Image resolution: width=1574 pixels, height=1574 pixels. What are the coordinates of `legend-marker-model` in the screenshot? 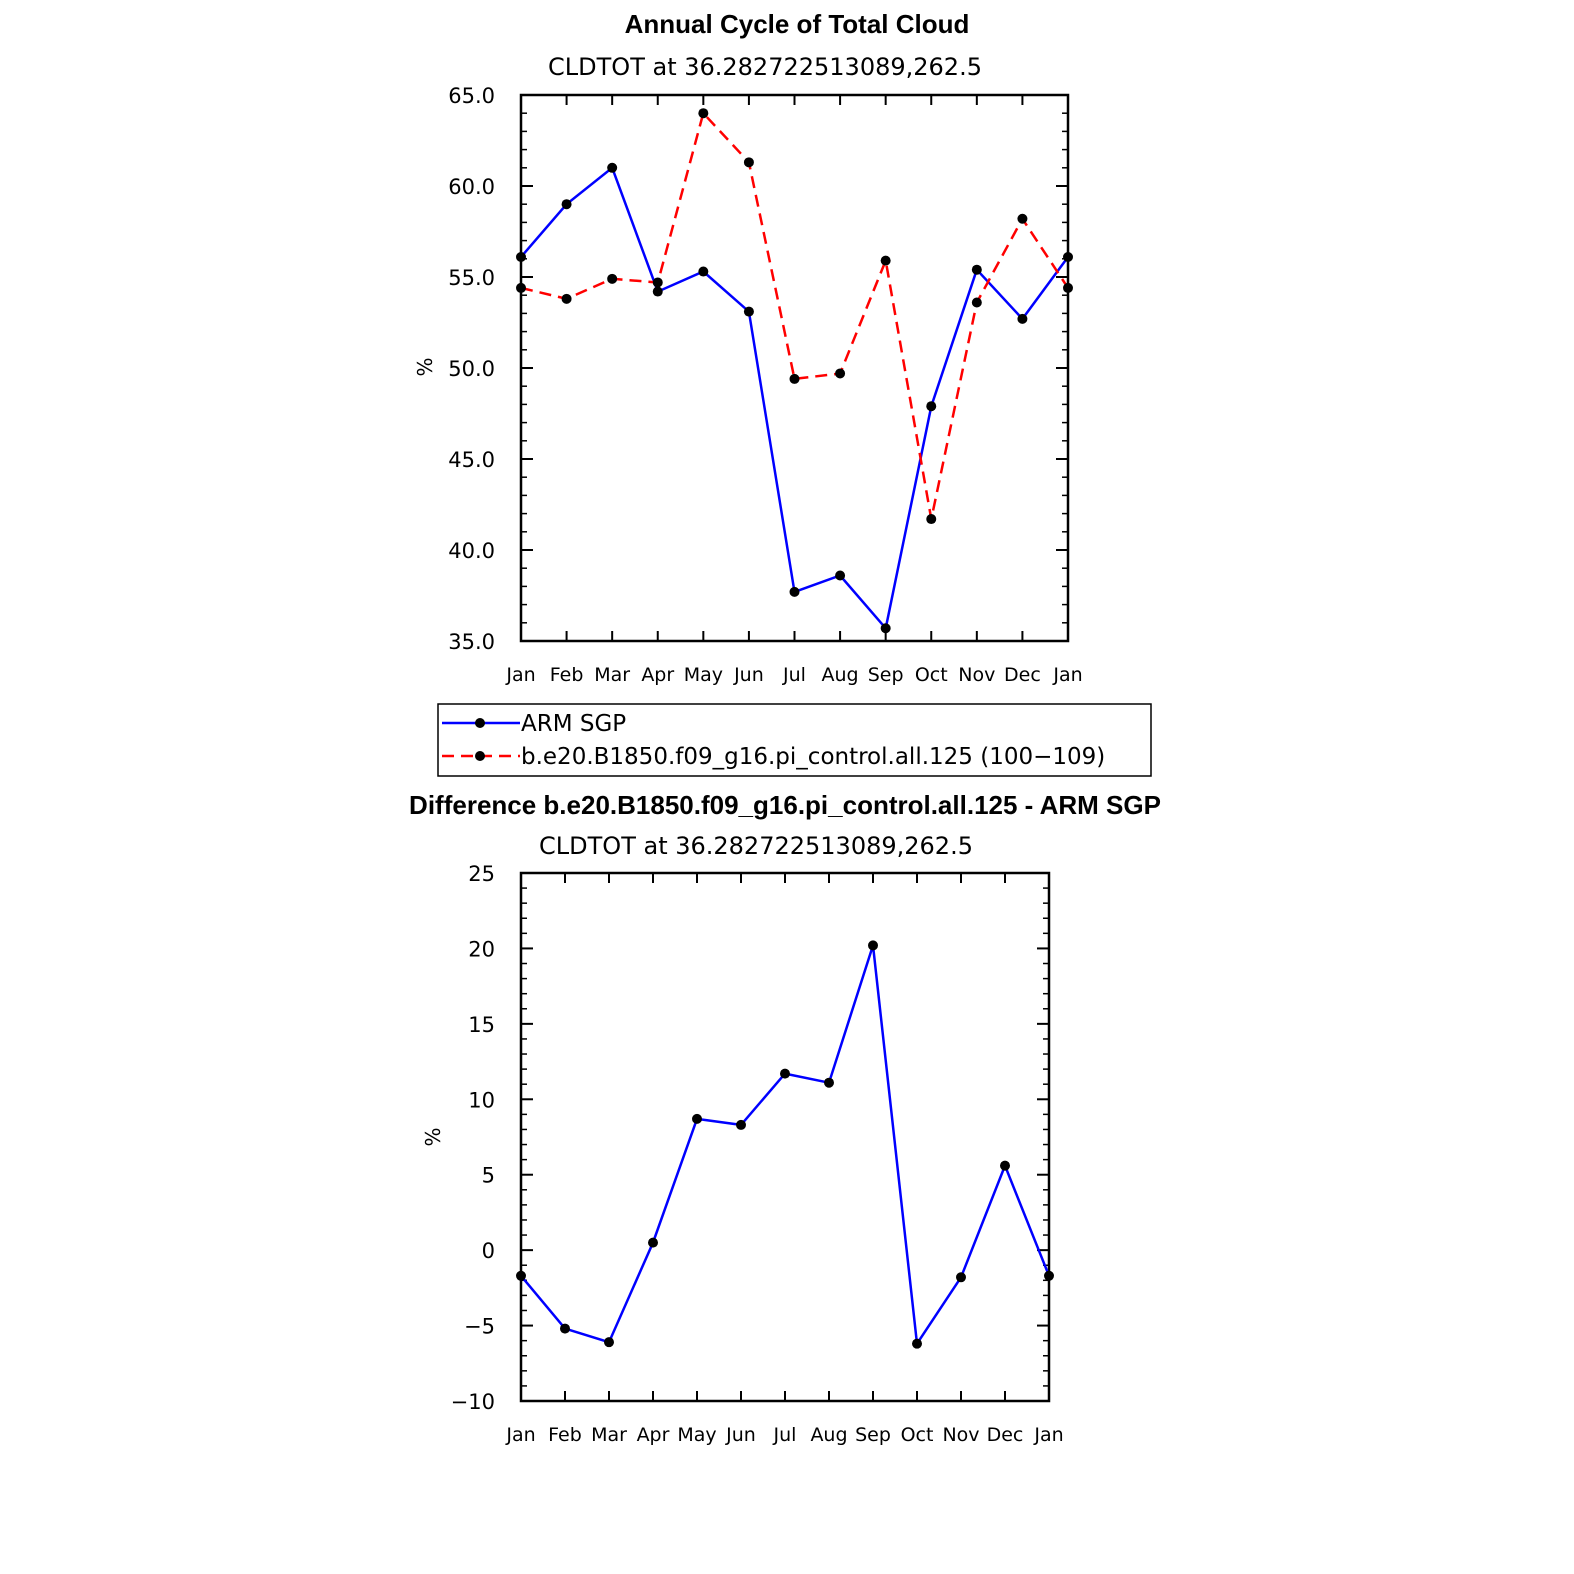 It's located at (480, 756).